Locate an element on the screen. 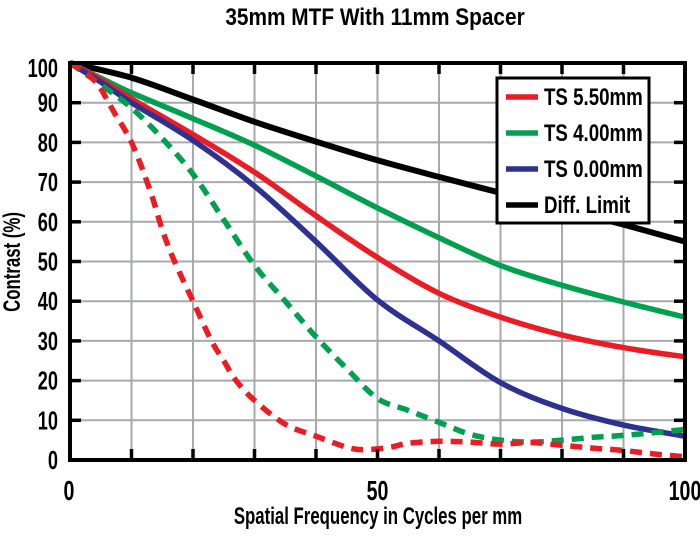 Image resolution: width=700 pixels, height=543 pixels. y-tick-label-80: 80 is located at coordinates (48, 142).